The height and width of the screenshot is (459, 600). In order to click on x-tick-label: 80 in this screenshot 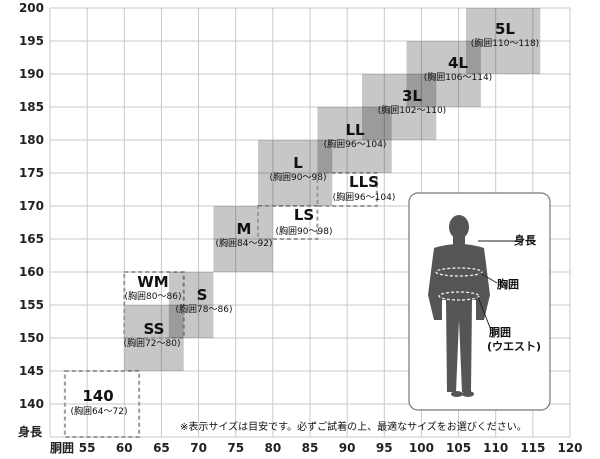, I will do `click(273, 448)`.